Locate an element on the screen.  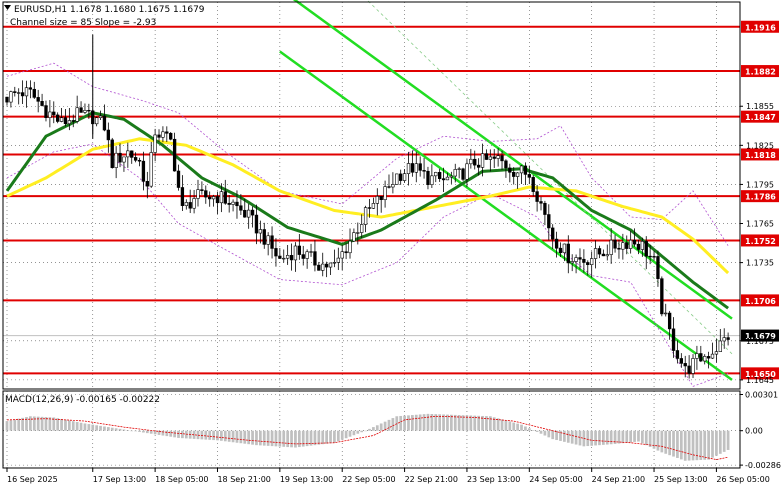
time-tick-label: 19 Sep 13:00 is located at coordinates (306, 479).